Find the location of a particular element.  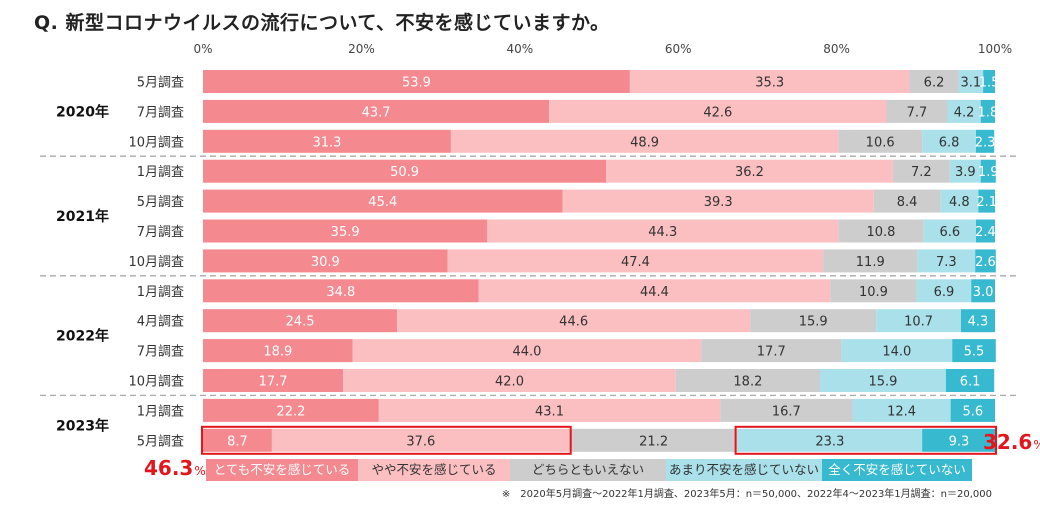

data-label: 4.8 is located at coordinates (959, 202).